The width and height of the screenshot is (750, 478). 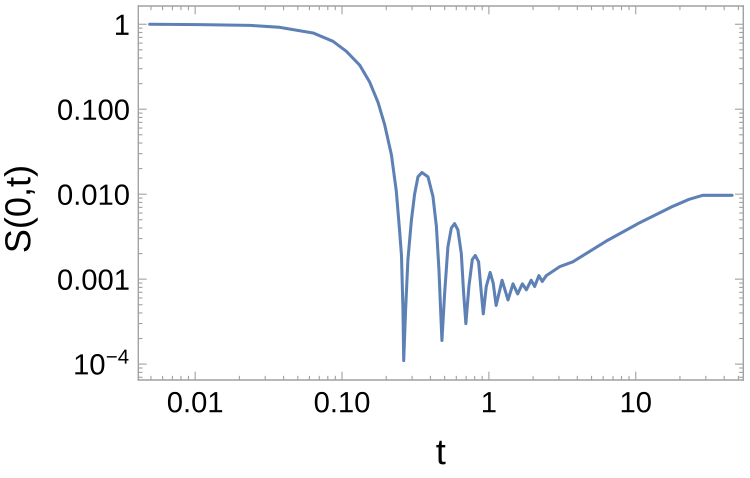 What do you see at coordinates (93, 109) in the screenshot?
I see `y-tick-label: 0.100` at bounding box center [93, 109].